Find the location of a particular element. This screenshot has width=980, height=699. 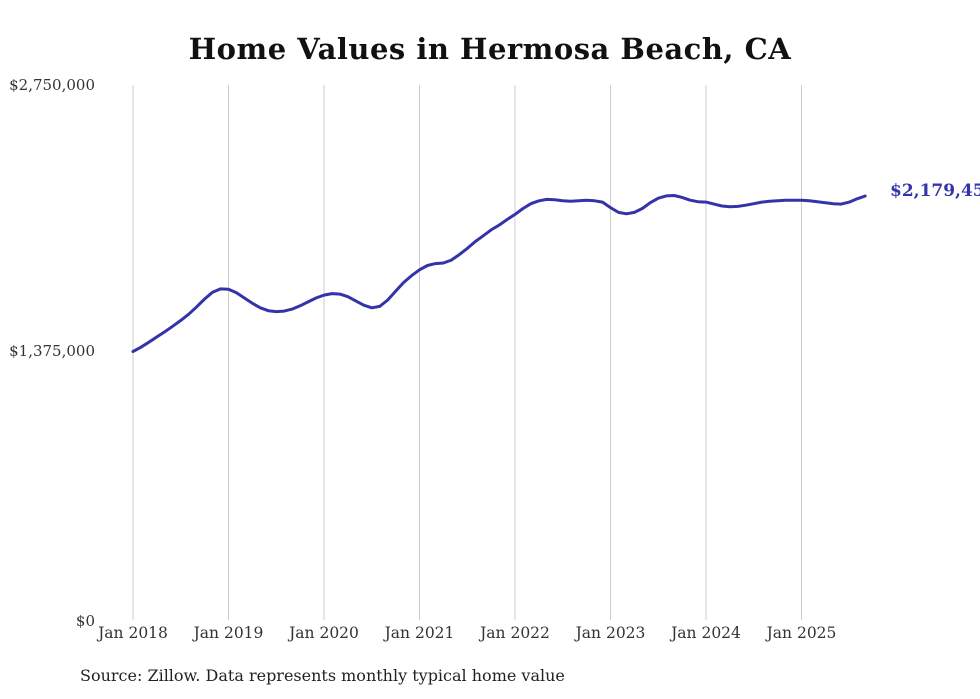

x-axis-label: Jan 2022 is located at coordinates (515, 633).